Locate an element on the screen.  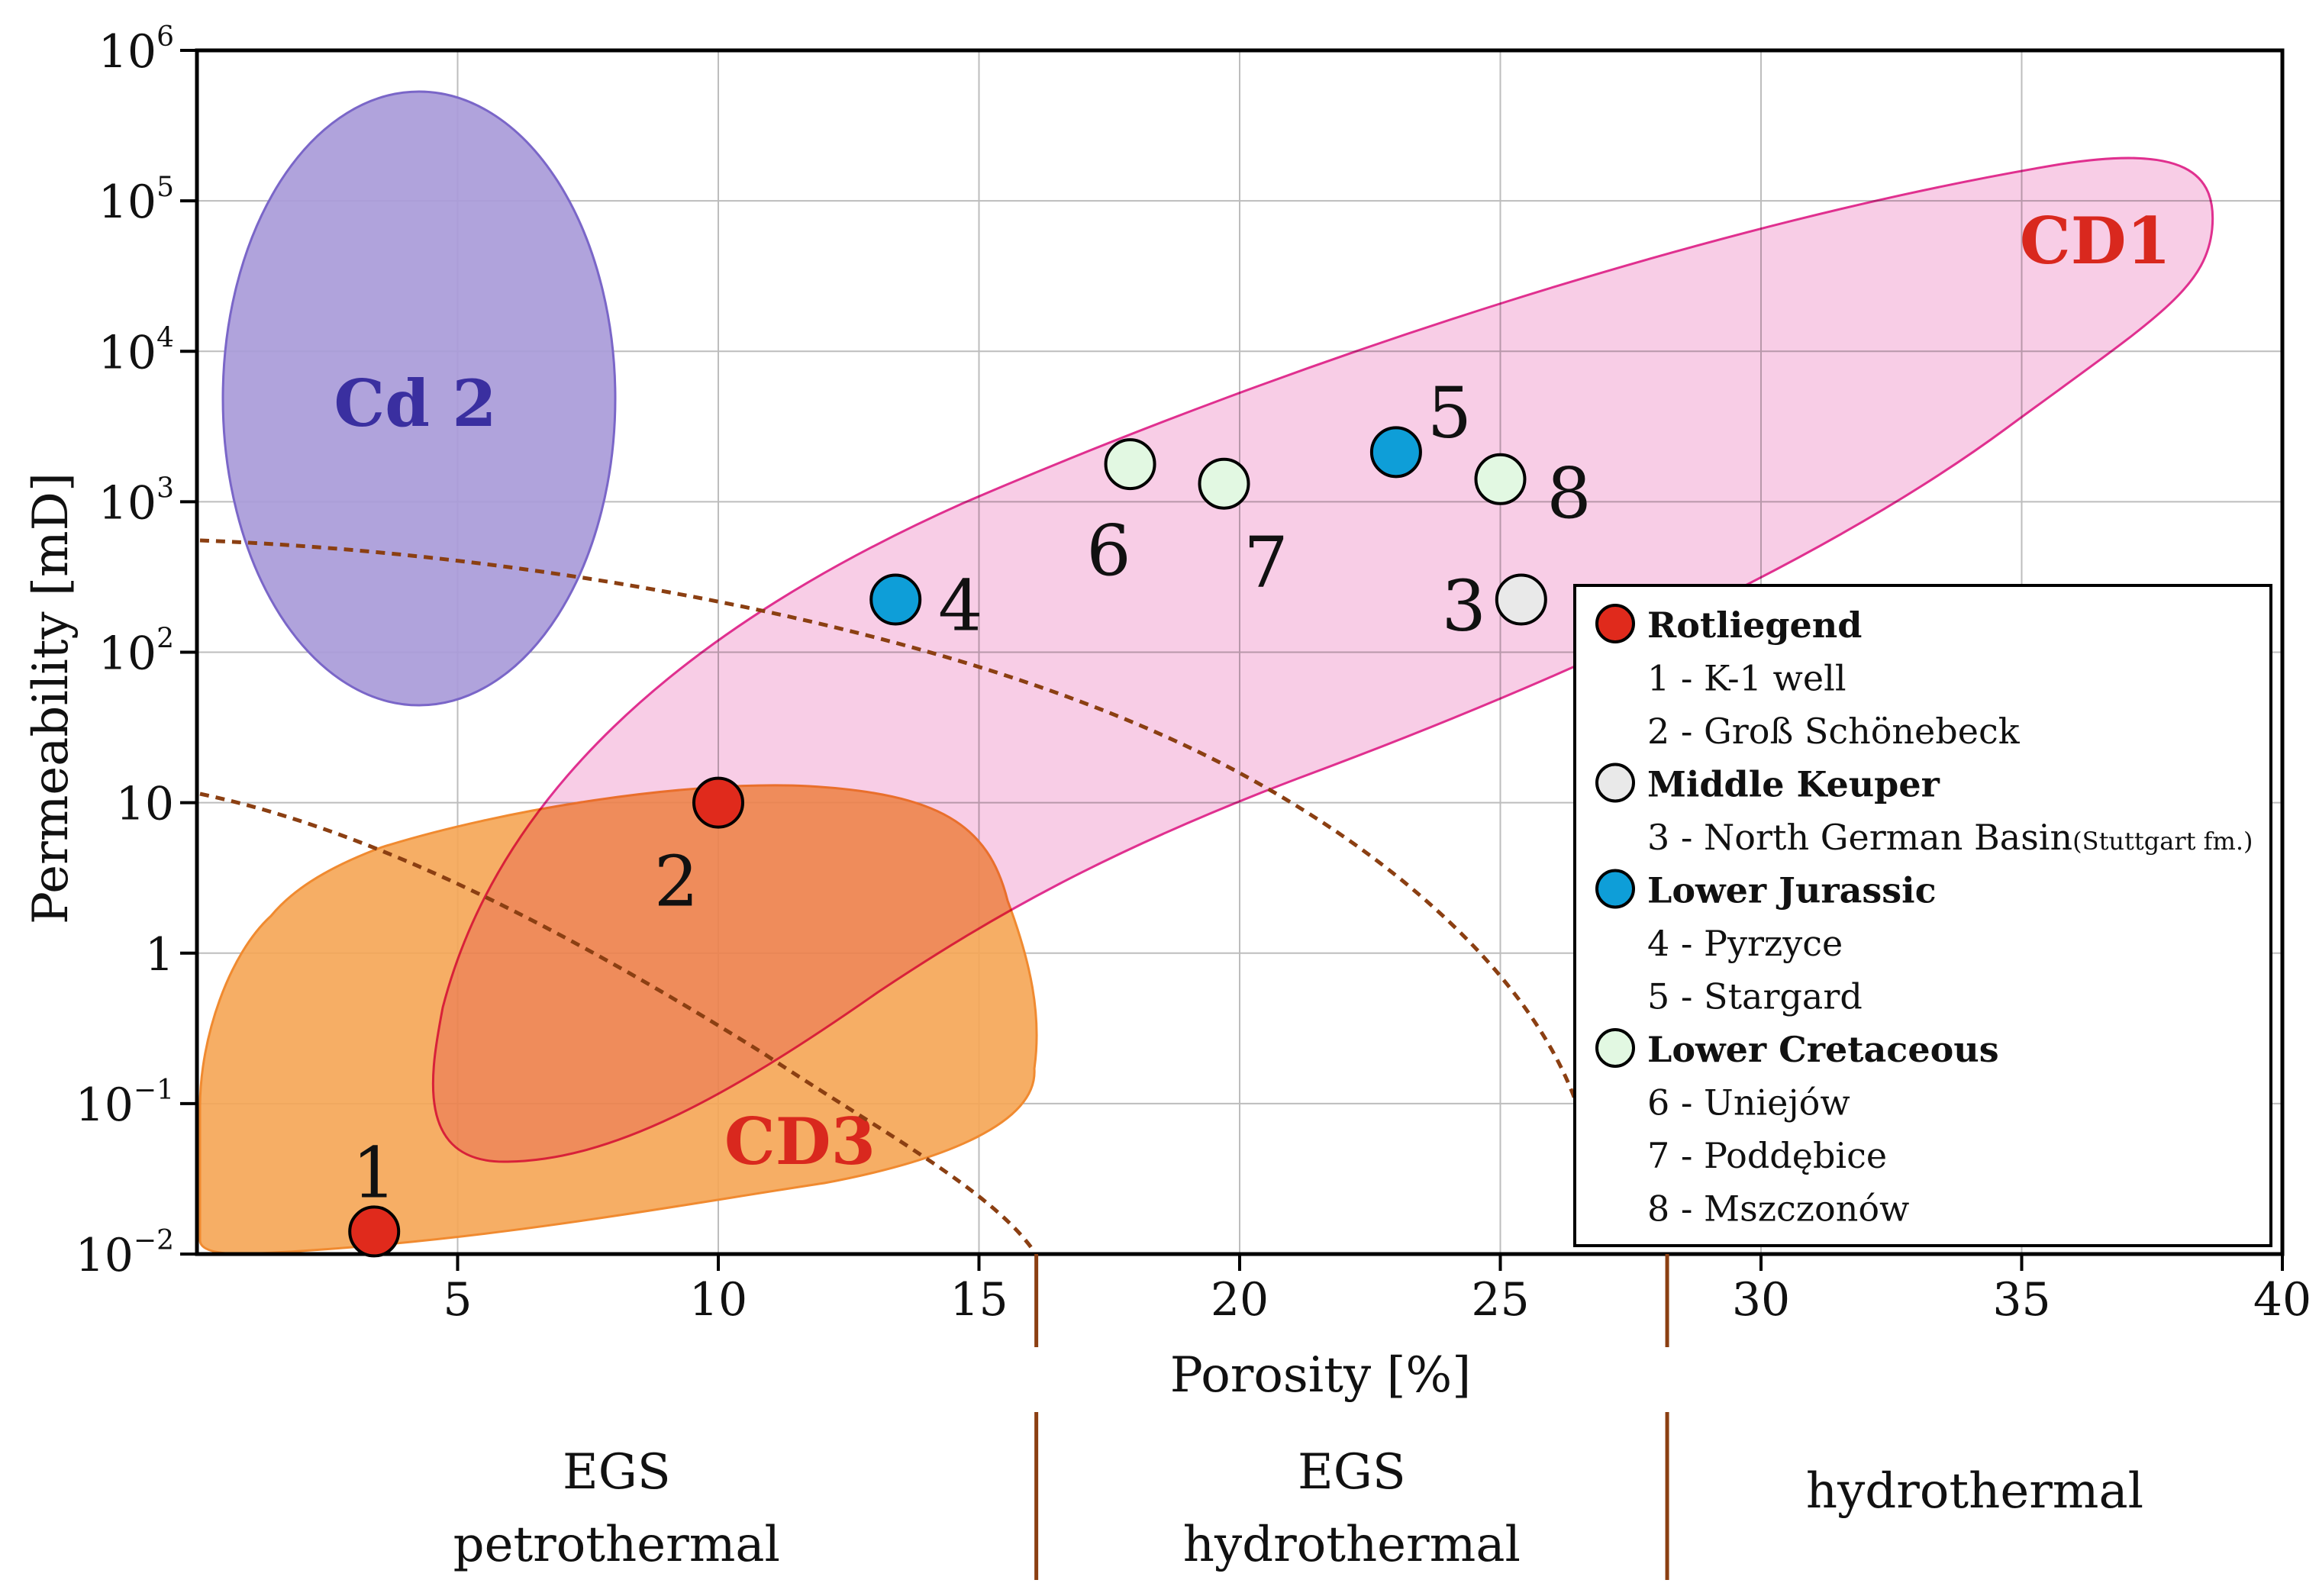
x-tick-label: 5 is located at coordinates (457, 1300).